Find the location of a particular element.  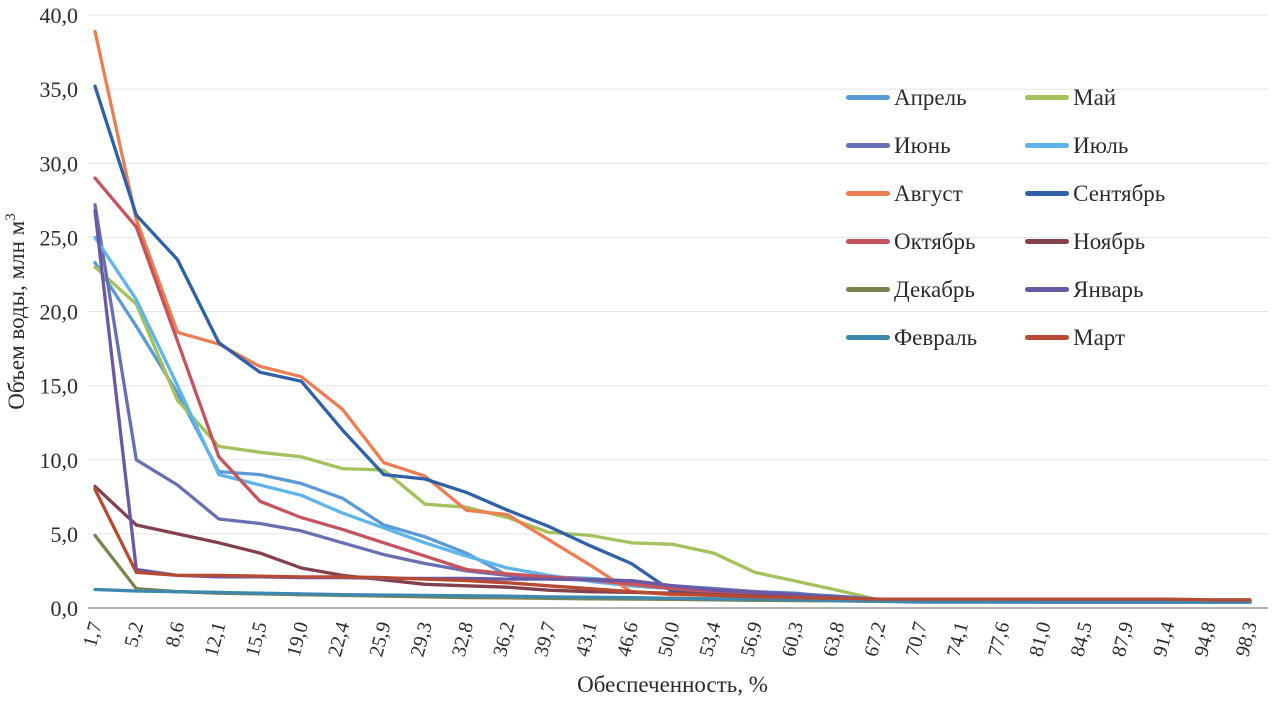

legend-label: Февраль is located at coordinates (936, 337).